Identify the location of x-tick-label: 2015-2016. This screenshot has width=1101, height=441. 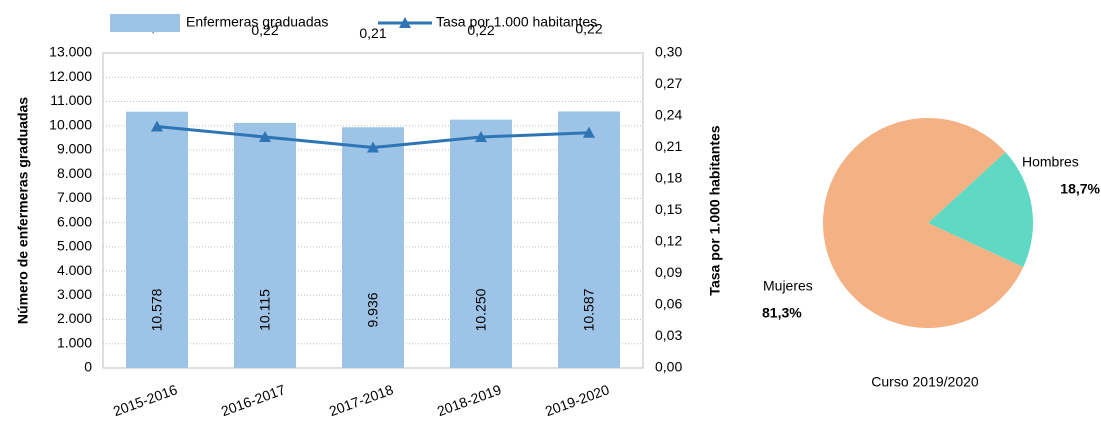
(145, 400).